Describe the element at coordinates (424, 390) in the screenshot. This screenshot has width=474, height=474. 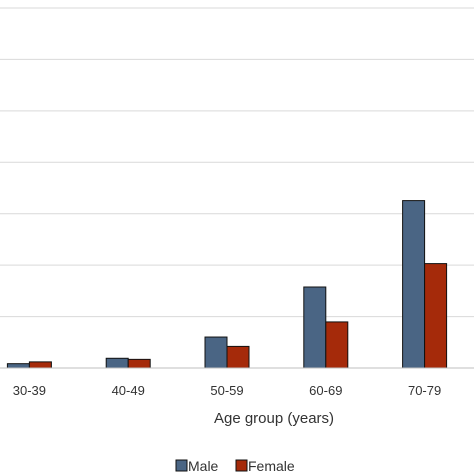
I see `x-tick-label: 70-79` at that location.